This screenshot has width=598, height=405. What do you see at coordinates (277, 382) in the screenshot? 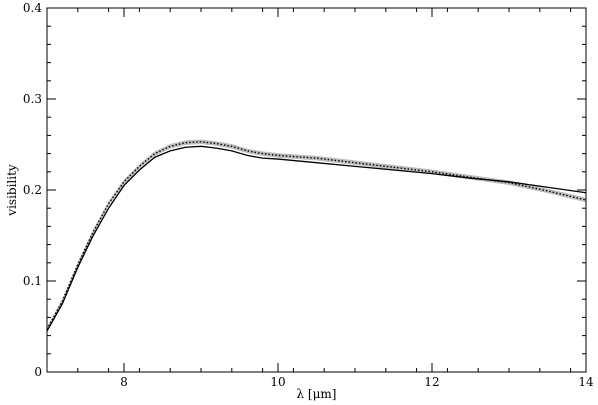
I see `x-tick-label: 10` at bounding box center [277, 382].